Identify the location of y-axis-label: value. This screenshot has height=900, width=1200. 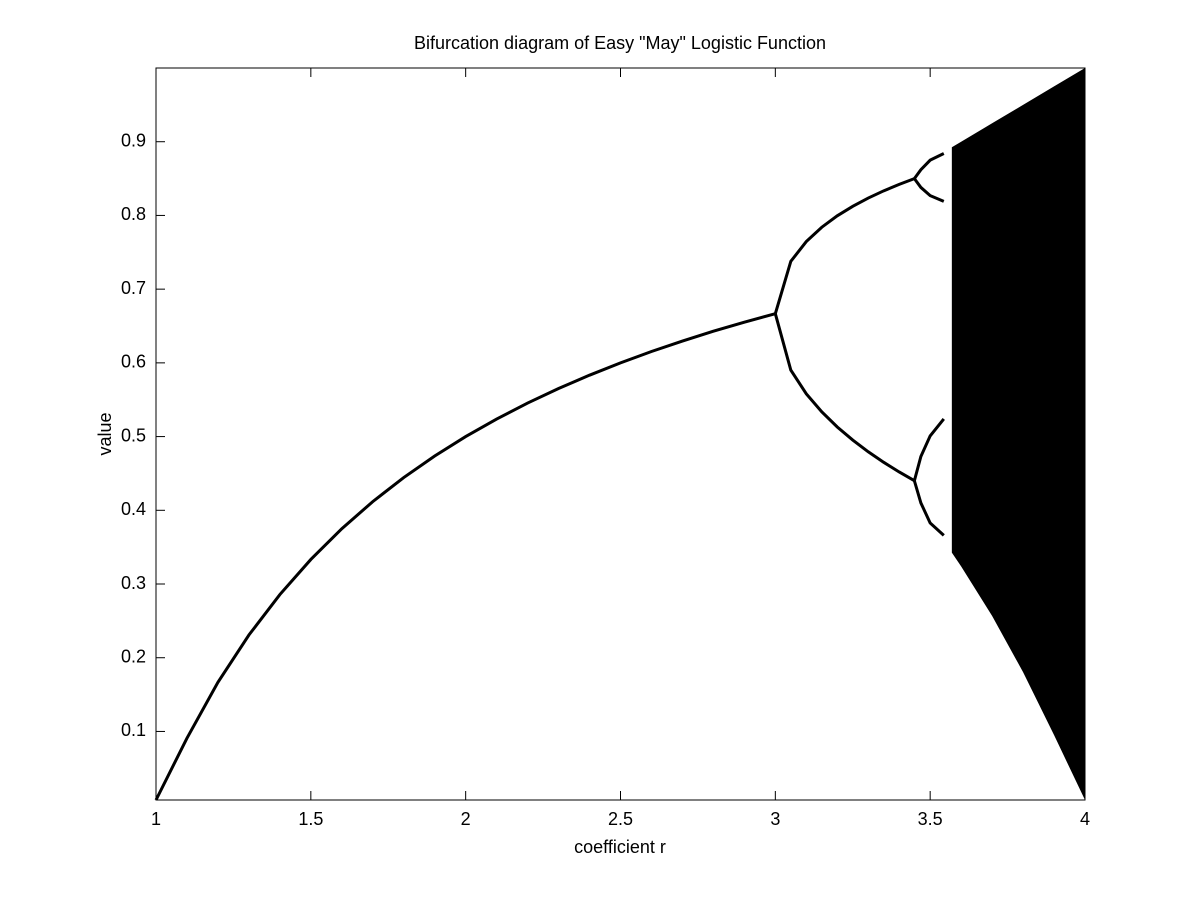
(105, 433).